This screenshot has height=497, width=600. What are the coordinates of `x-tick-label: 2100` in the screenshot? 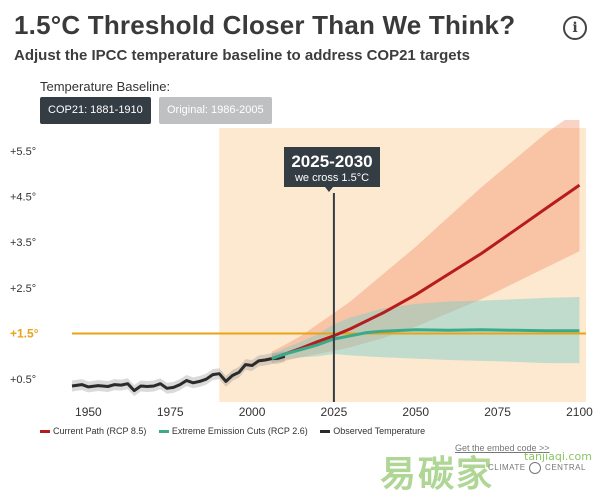 It's located at (579, 412).